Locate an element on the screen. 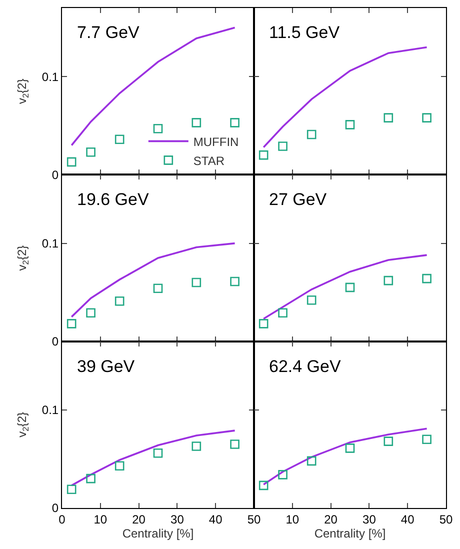 The width and height of the screenshot is (460, 549). text: 39 GeV is located at coordinates (106, 366).